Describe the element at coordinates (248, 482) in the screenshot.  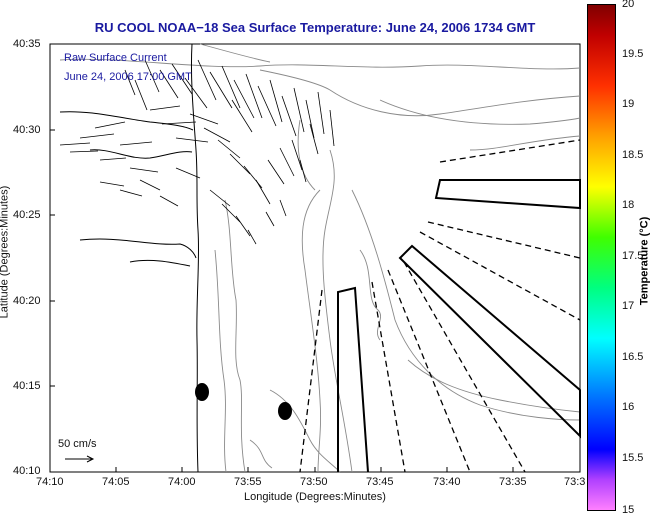
I see `x-tick-label: 73:55` at that location.